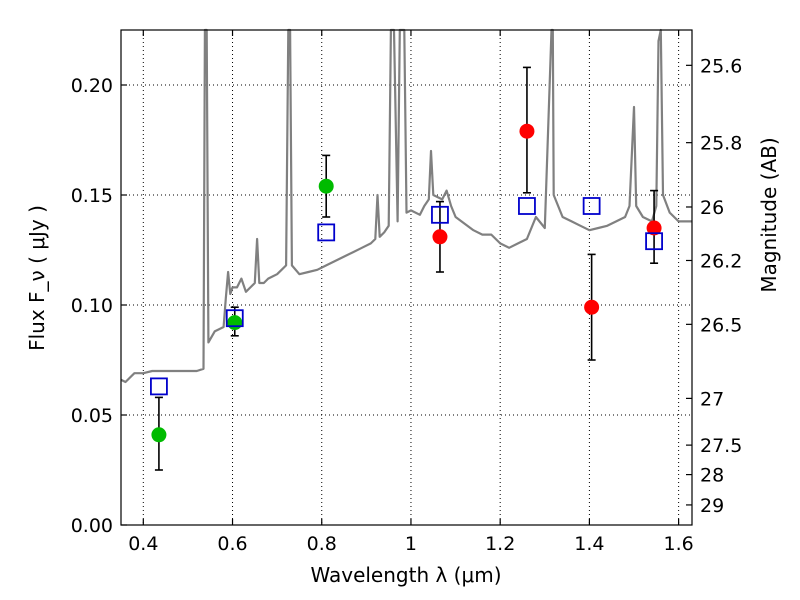 This screenshot has height=600, width=800. I want to click on x-tick-label: 0.6, so click(232, 544).